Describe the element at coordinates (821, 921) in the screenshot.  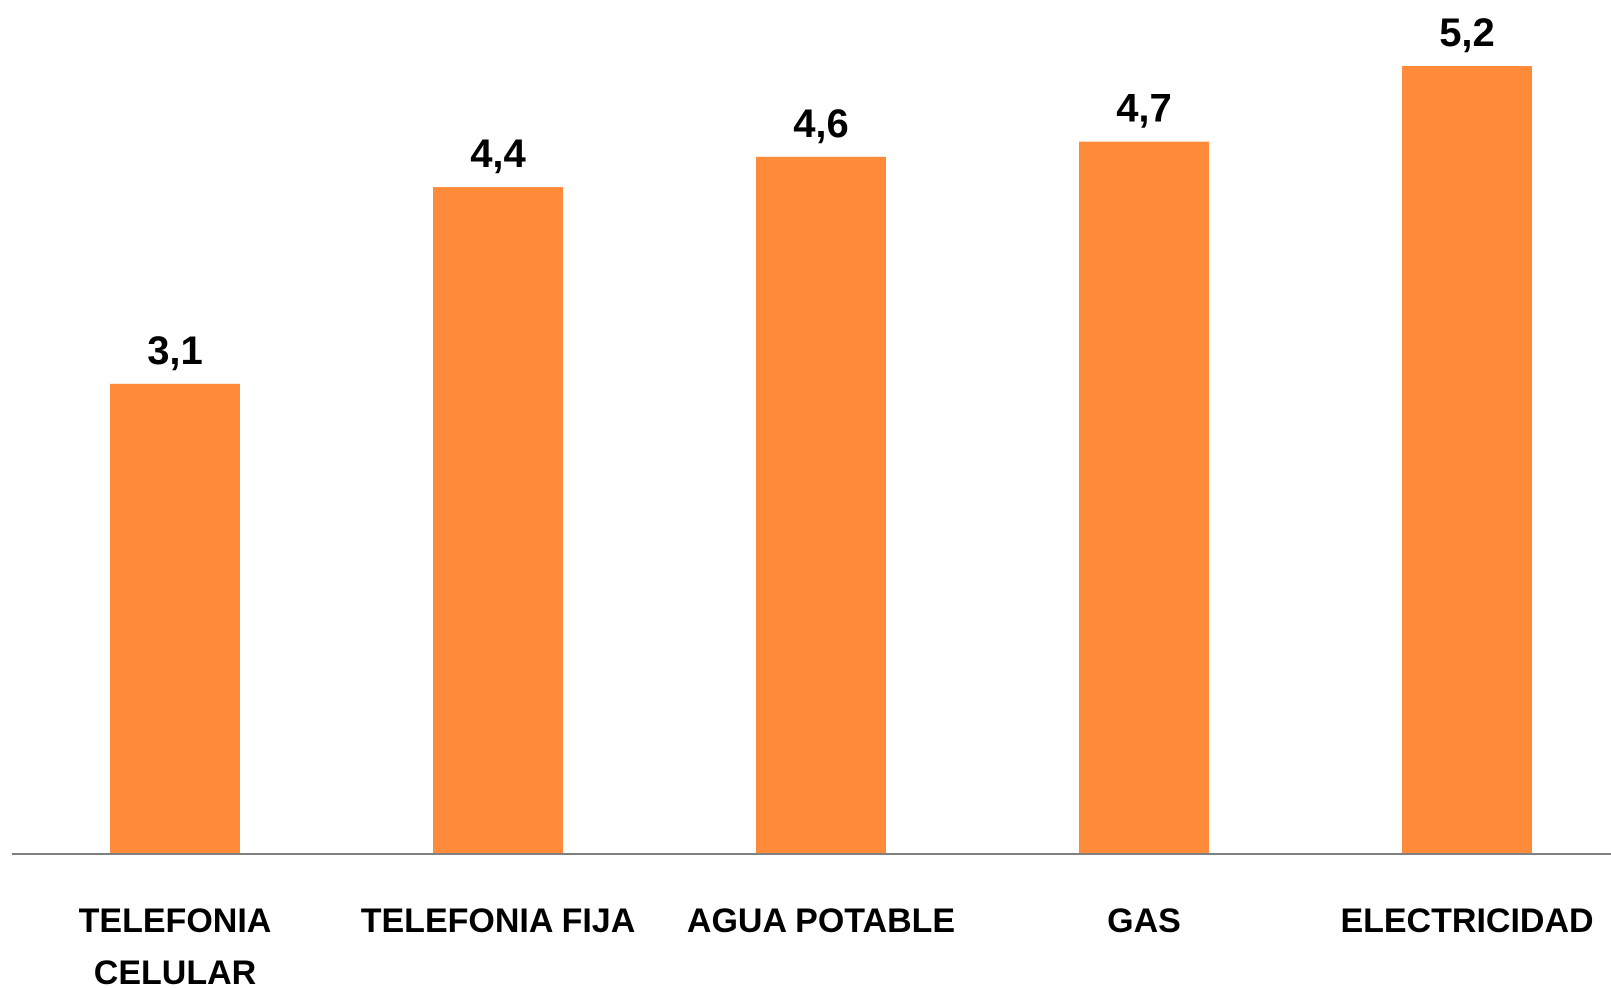
I see `category-label: AGUA POTABLE` at that location.